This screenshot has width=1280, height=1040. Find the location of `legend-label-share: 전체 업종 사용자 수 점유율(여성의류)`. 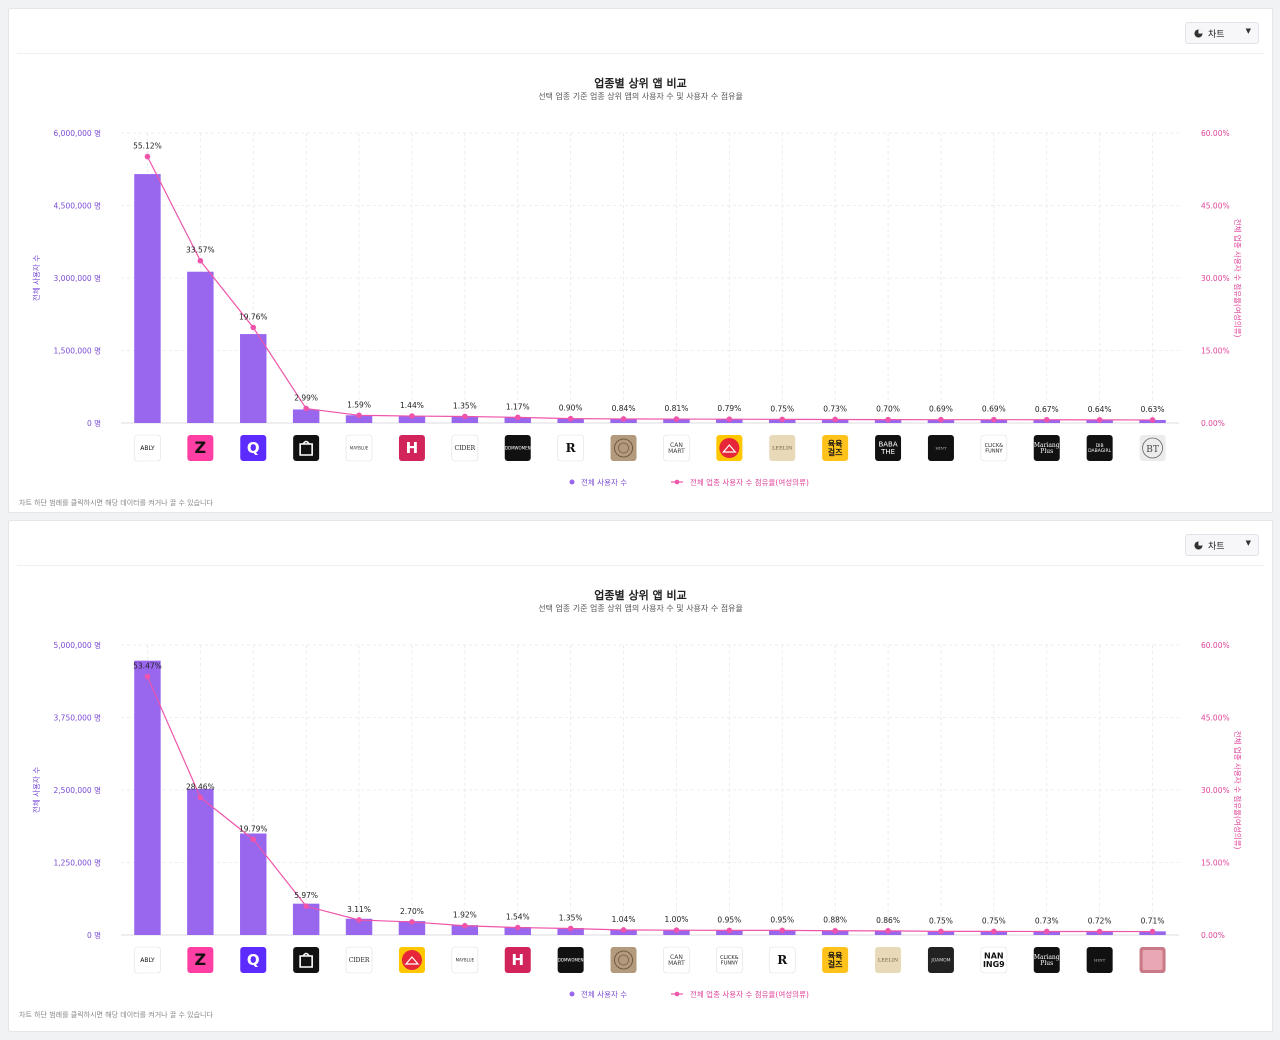

legend-label-share: 전체 업종 사용자 수 점유율(여성의류) is located at coordinates (749, 994).